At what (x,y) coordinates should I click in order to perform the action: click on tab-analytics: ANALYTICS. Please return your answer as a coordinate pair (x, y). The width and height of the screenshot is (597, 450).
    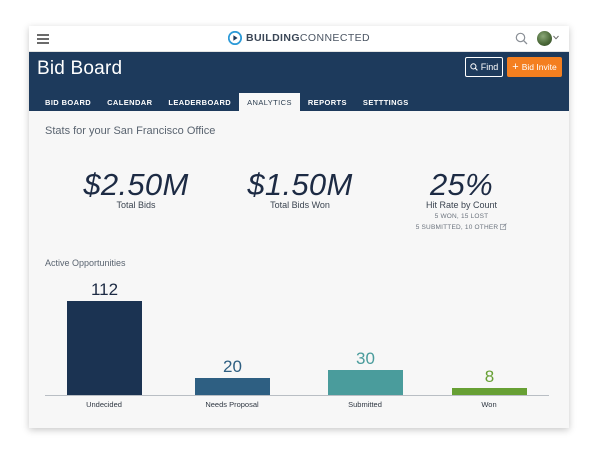
    Looking at the image, I should click on (269, 102).